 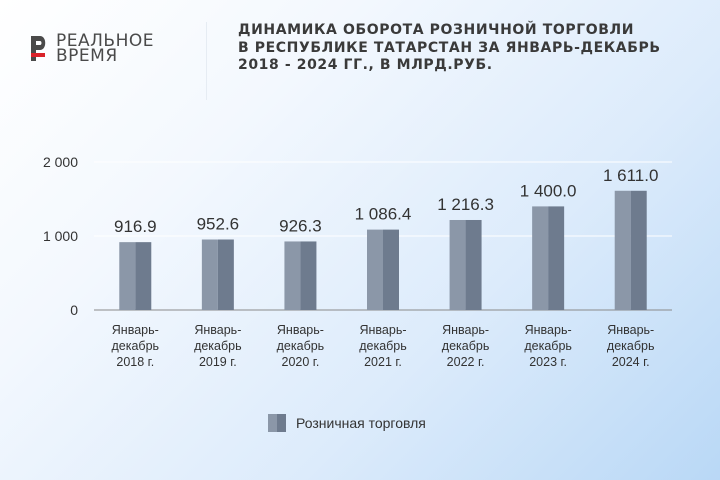 I want to click on data-label: 952.6, so click(x=218, y=224).